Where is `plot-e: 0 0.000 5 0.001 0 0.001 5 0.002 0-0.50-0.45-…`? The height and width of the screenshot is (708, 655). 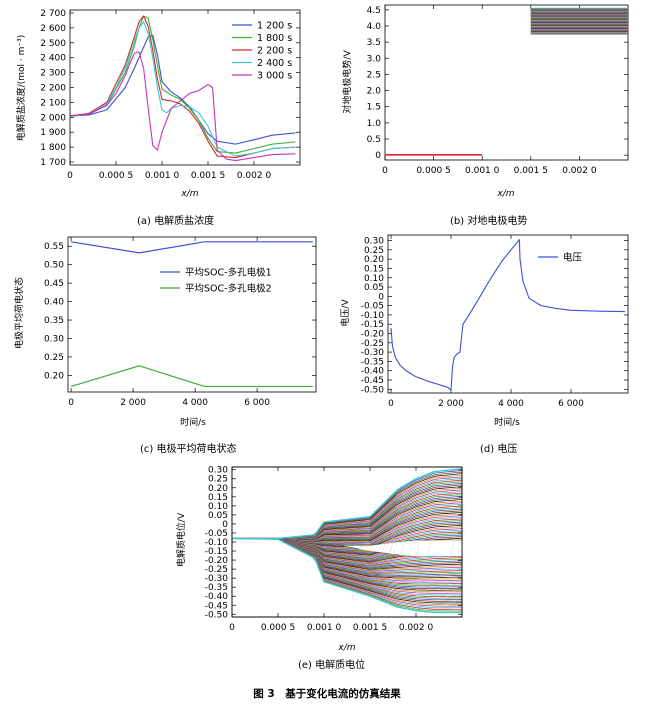 plot-e: 0 0.000 5 0.001 0 0.001 5 0.002 0-0.50-0.45-… is located at coordinates (319, 559).